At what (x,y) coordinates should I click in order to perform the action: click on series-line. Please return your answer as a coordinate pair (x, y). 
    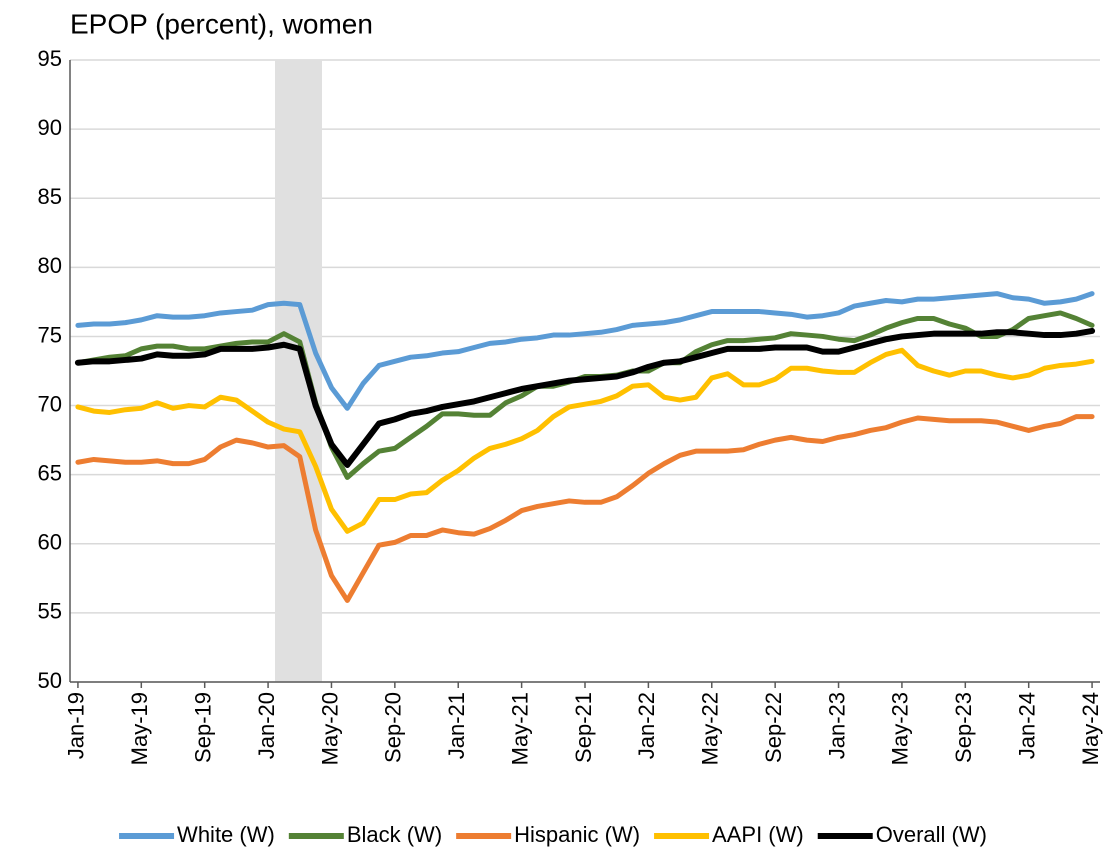
    Looking at the image, I should click on (585, 351).